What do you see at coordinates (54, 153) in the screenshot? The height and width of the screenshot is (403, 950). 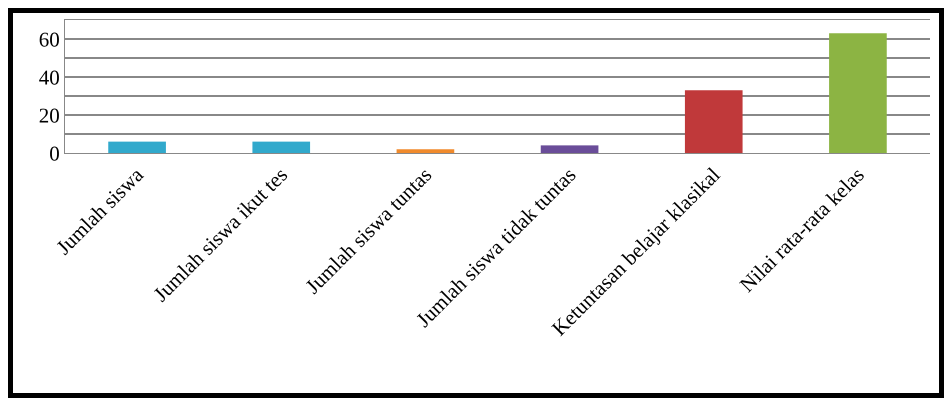 I see `y-tick-label: 0` at bounding box center [54, 153].